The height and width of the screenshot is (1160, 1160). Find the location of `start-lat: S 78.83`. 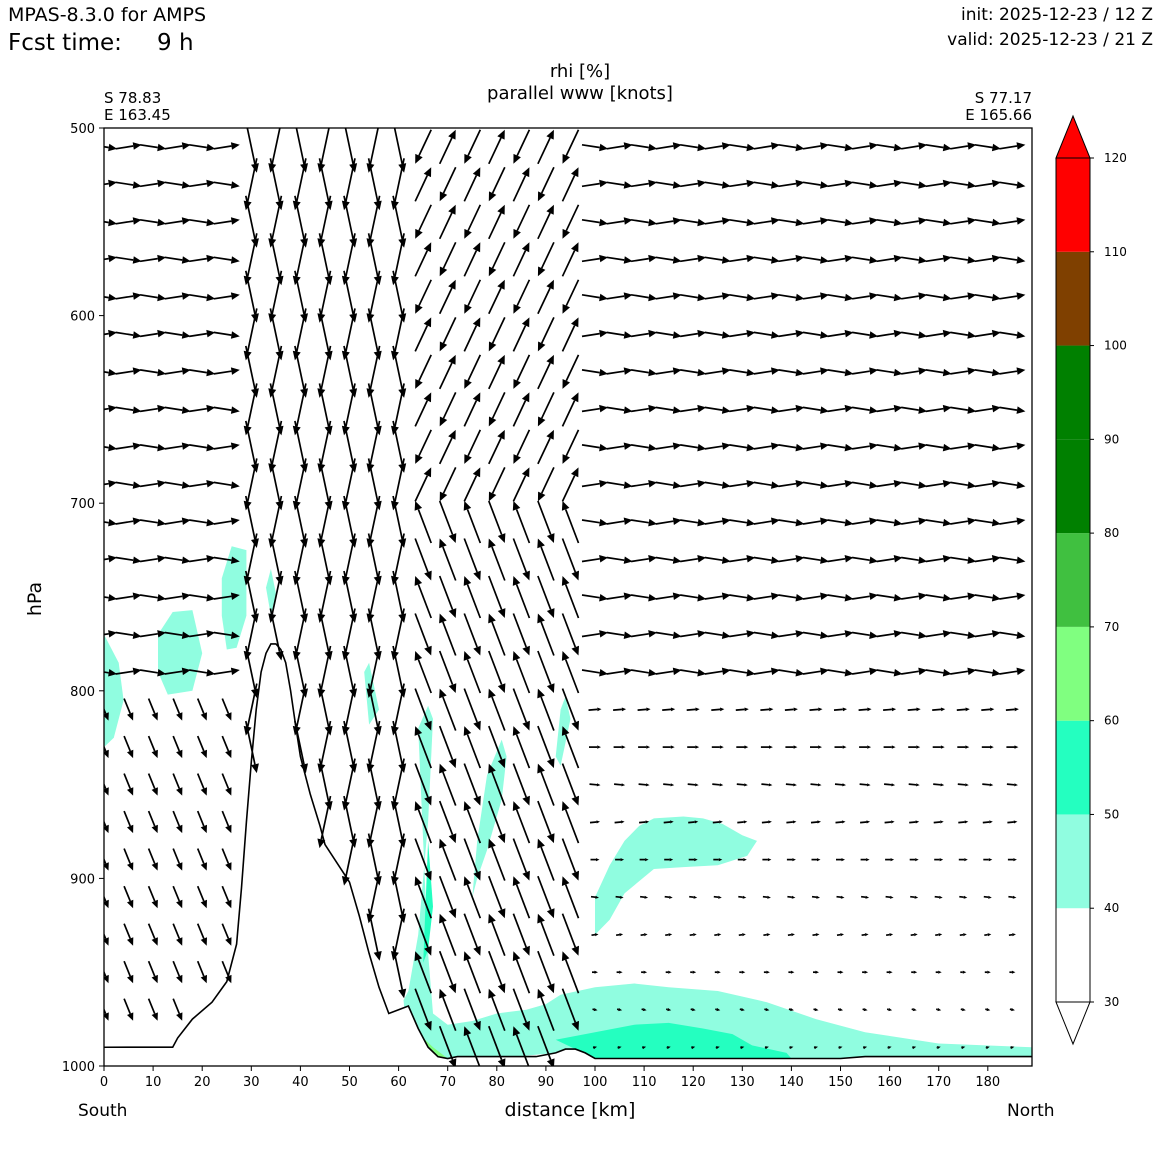

start-lat: S 78.83 is located at coordinates (133, 98).